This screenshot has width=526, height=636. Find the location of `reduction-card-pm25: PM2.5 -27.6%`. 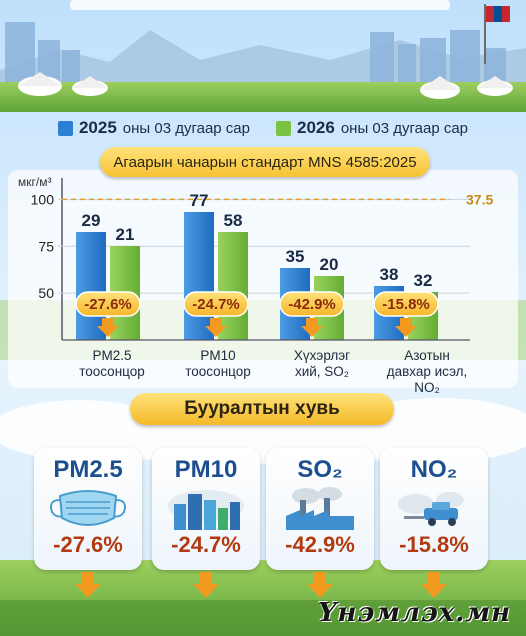

reduction-card-pm25: PM2.5 -27.6% is located at coordinates (88, 509).